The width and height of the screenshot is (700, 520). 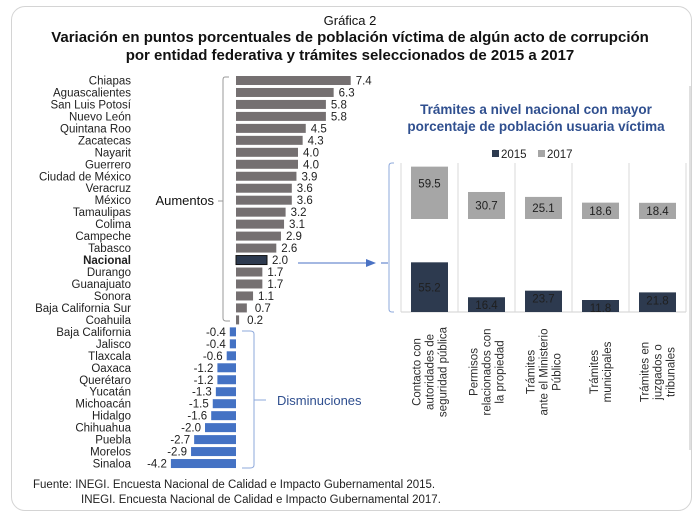 What do you see at coordinates (543, 300) in the screenshot?
I see `bar-2015-value: 23.7` at bounding box center [543, 300].